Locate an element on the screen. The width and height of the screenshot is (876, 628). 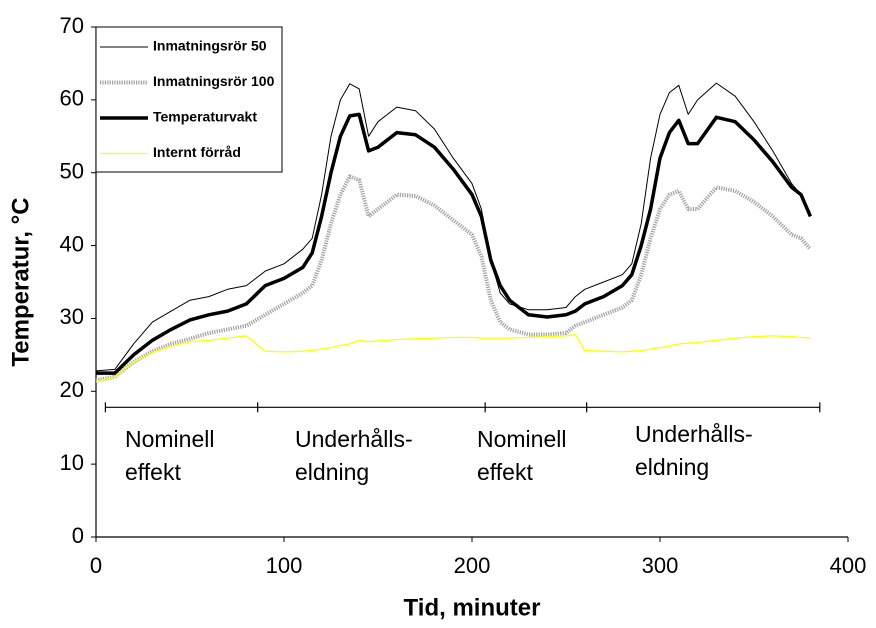
legend-label: Inmatningsrör 100 is located at coordinates (214, 81).